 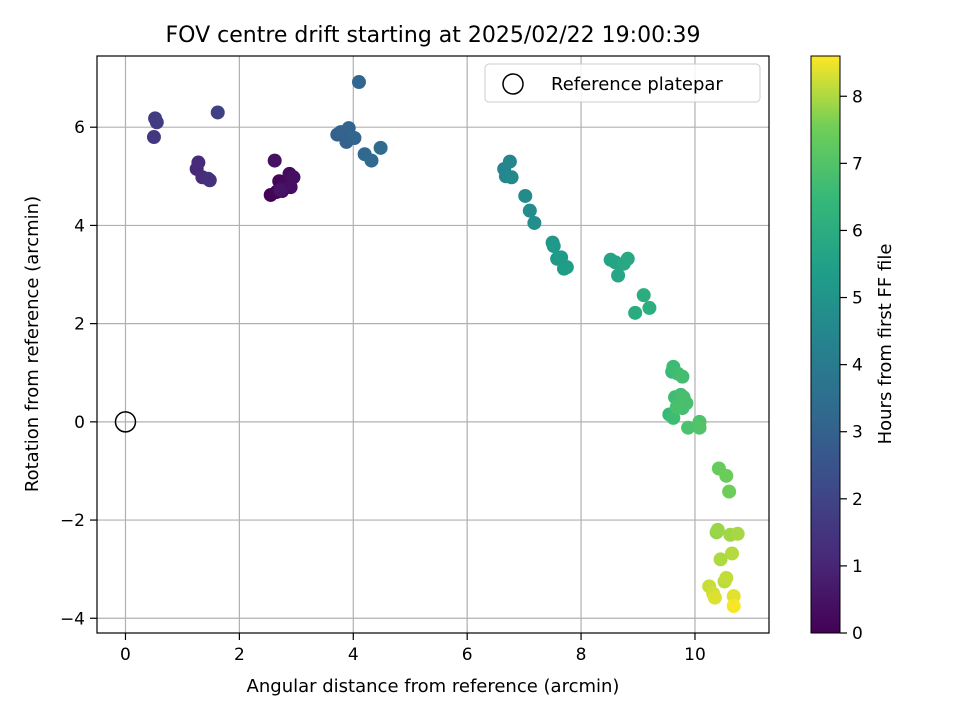 I want to click on y-axis-ticks: −4 −2 0 2 4 6, so click(x=78, y=373).